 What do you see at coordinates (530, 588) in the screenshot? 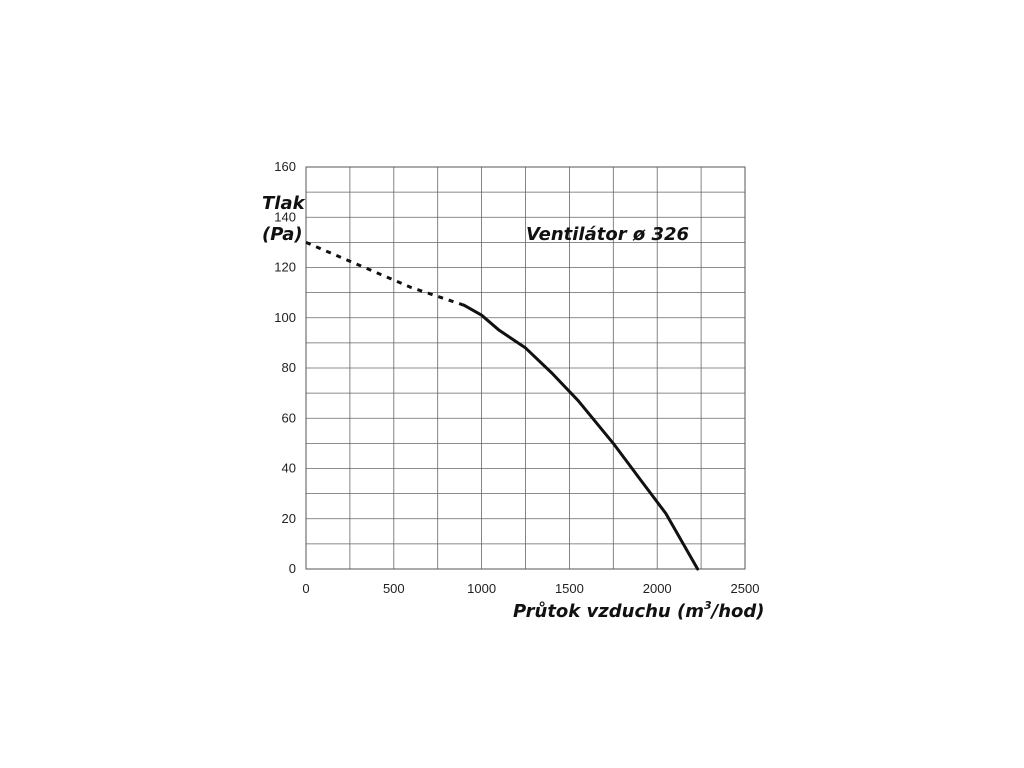
I see `x-axis-ticks: 0 500 1000 1500 2000 2500` at bounding box center [530, 588].